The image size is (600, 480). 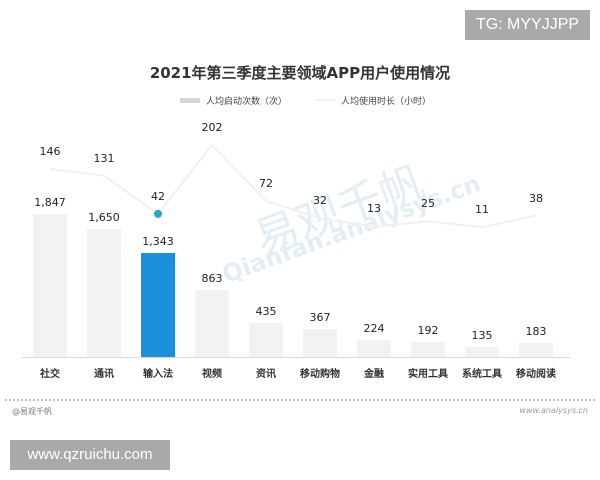 What do you see at coordinates (428, 374) in the screenshot?
I see `category-label: 实用工具` at bounding box center [428, 374].